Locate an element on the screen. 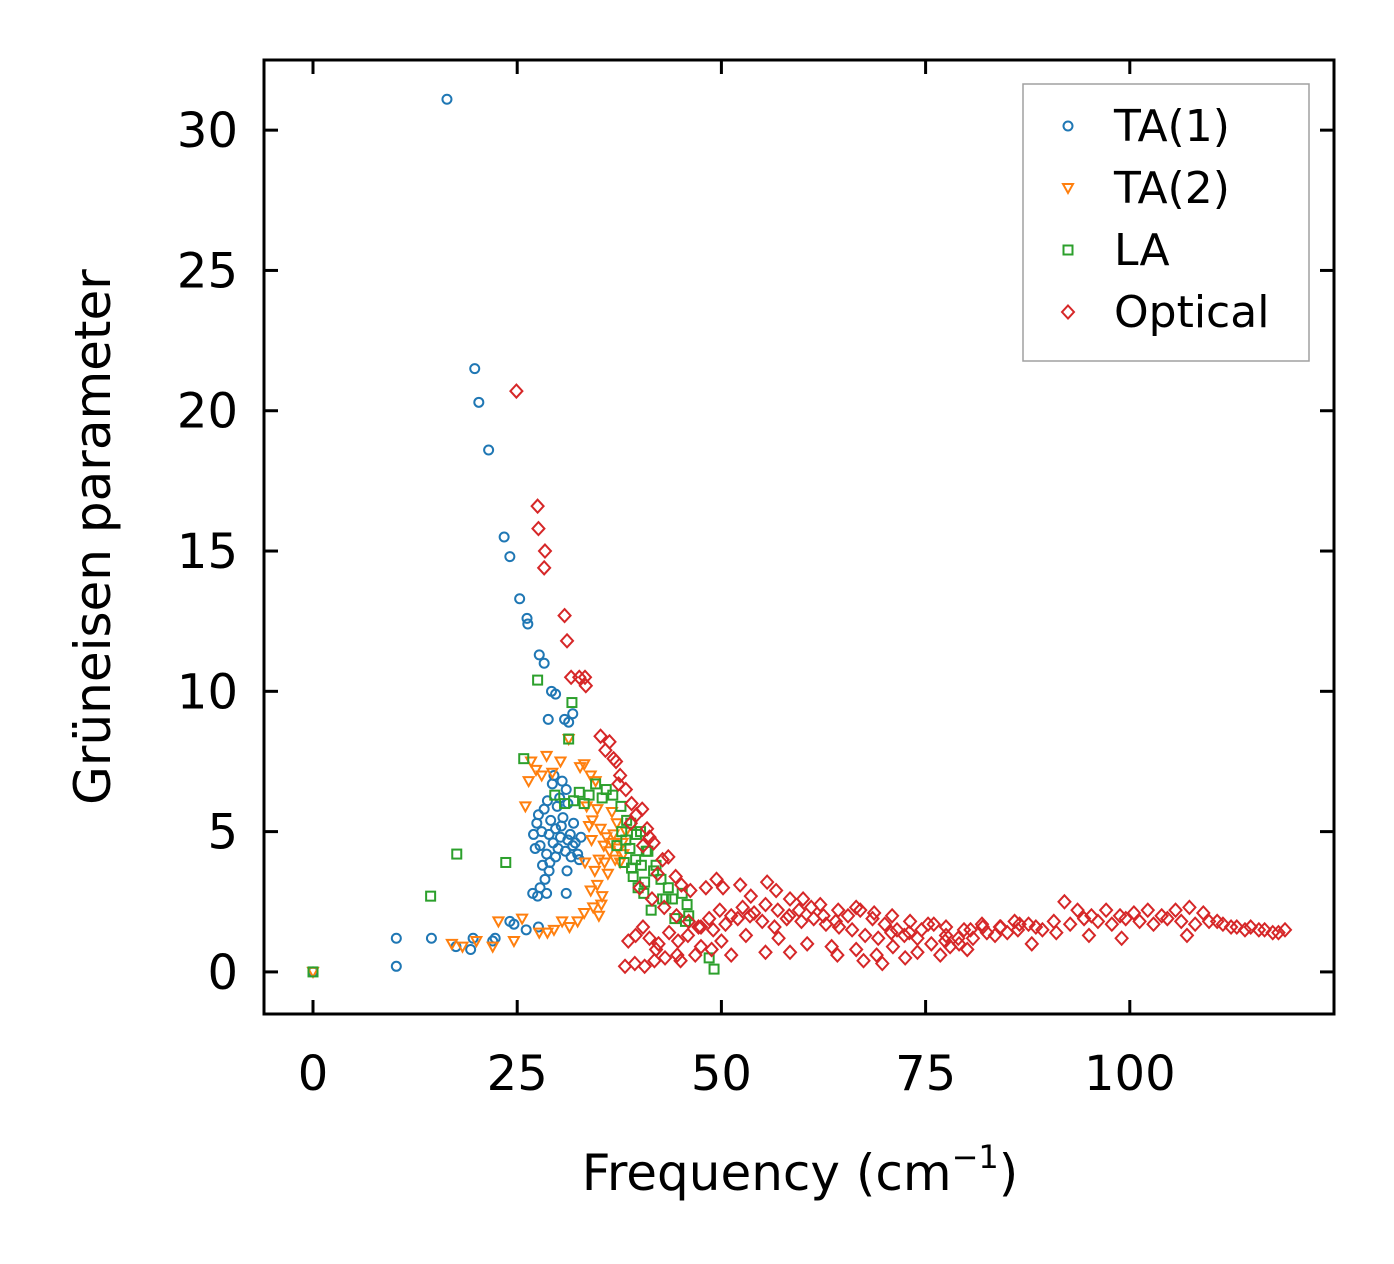 The height and width of the screenshot is (1264, 1394). y-tick-label: 15 is located at coordinates (207, 552).